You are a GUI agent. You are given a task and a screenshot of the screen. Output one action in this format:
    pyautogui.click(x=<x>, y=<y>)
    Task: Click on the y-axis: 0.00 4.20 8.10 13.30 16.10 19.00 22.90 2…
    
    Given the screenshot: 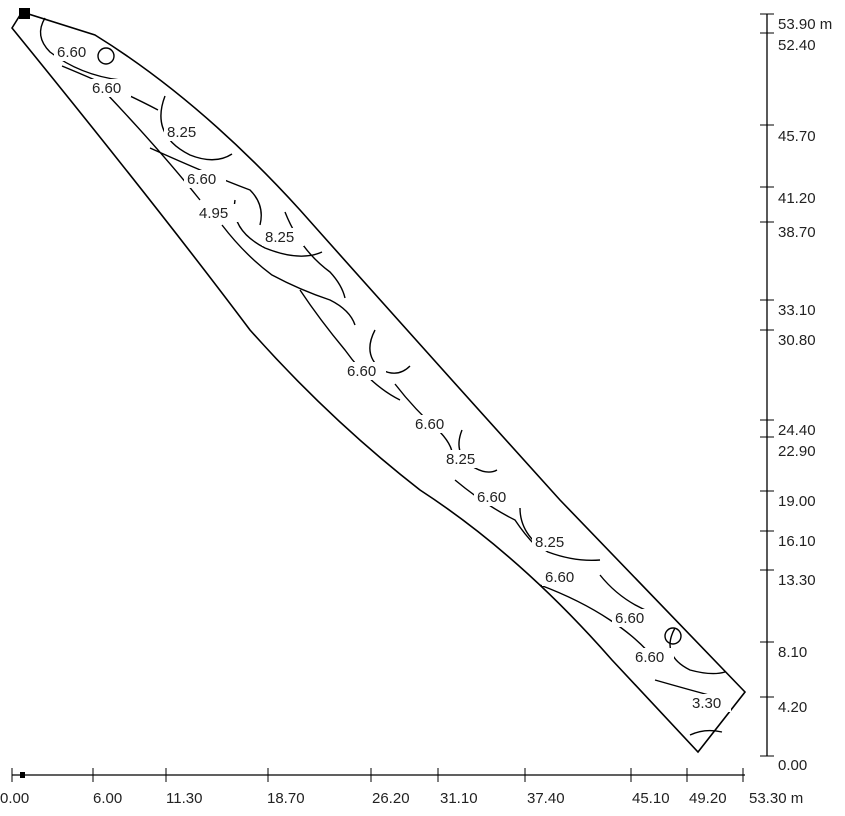 What is the action you would take?
    pyautogui.click(x=796, y=393)
    